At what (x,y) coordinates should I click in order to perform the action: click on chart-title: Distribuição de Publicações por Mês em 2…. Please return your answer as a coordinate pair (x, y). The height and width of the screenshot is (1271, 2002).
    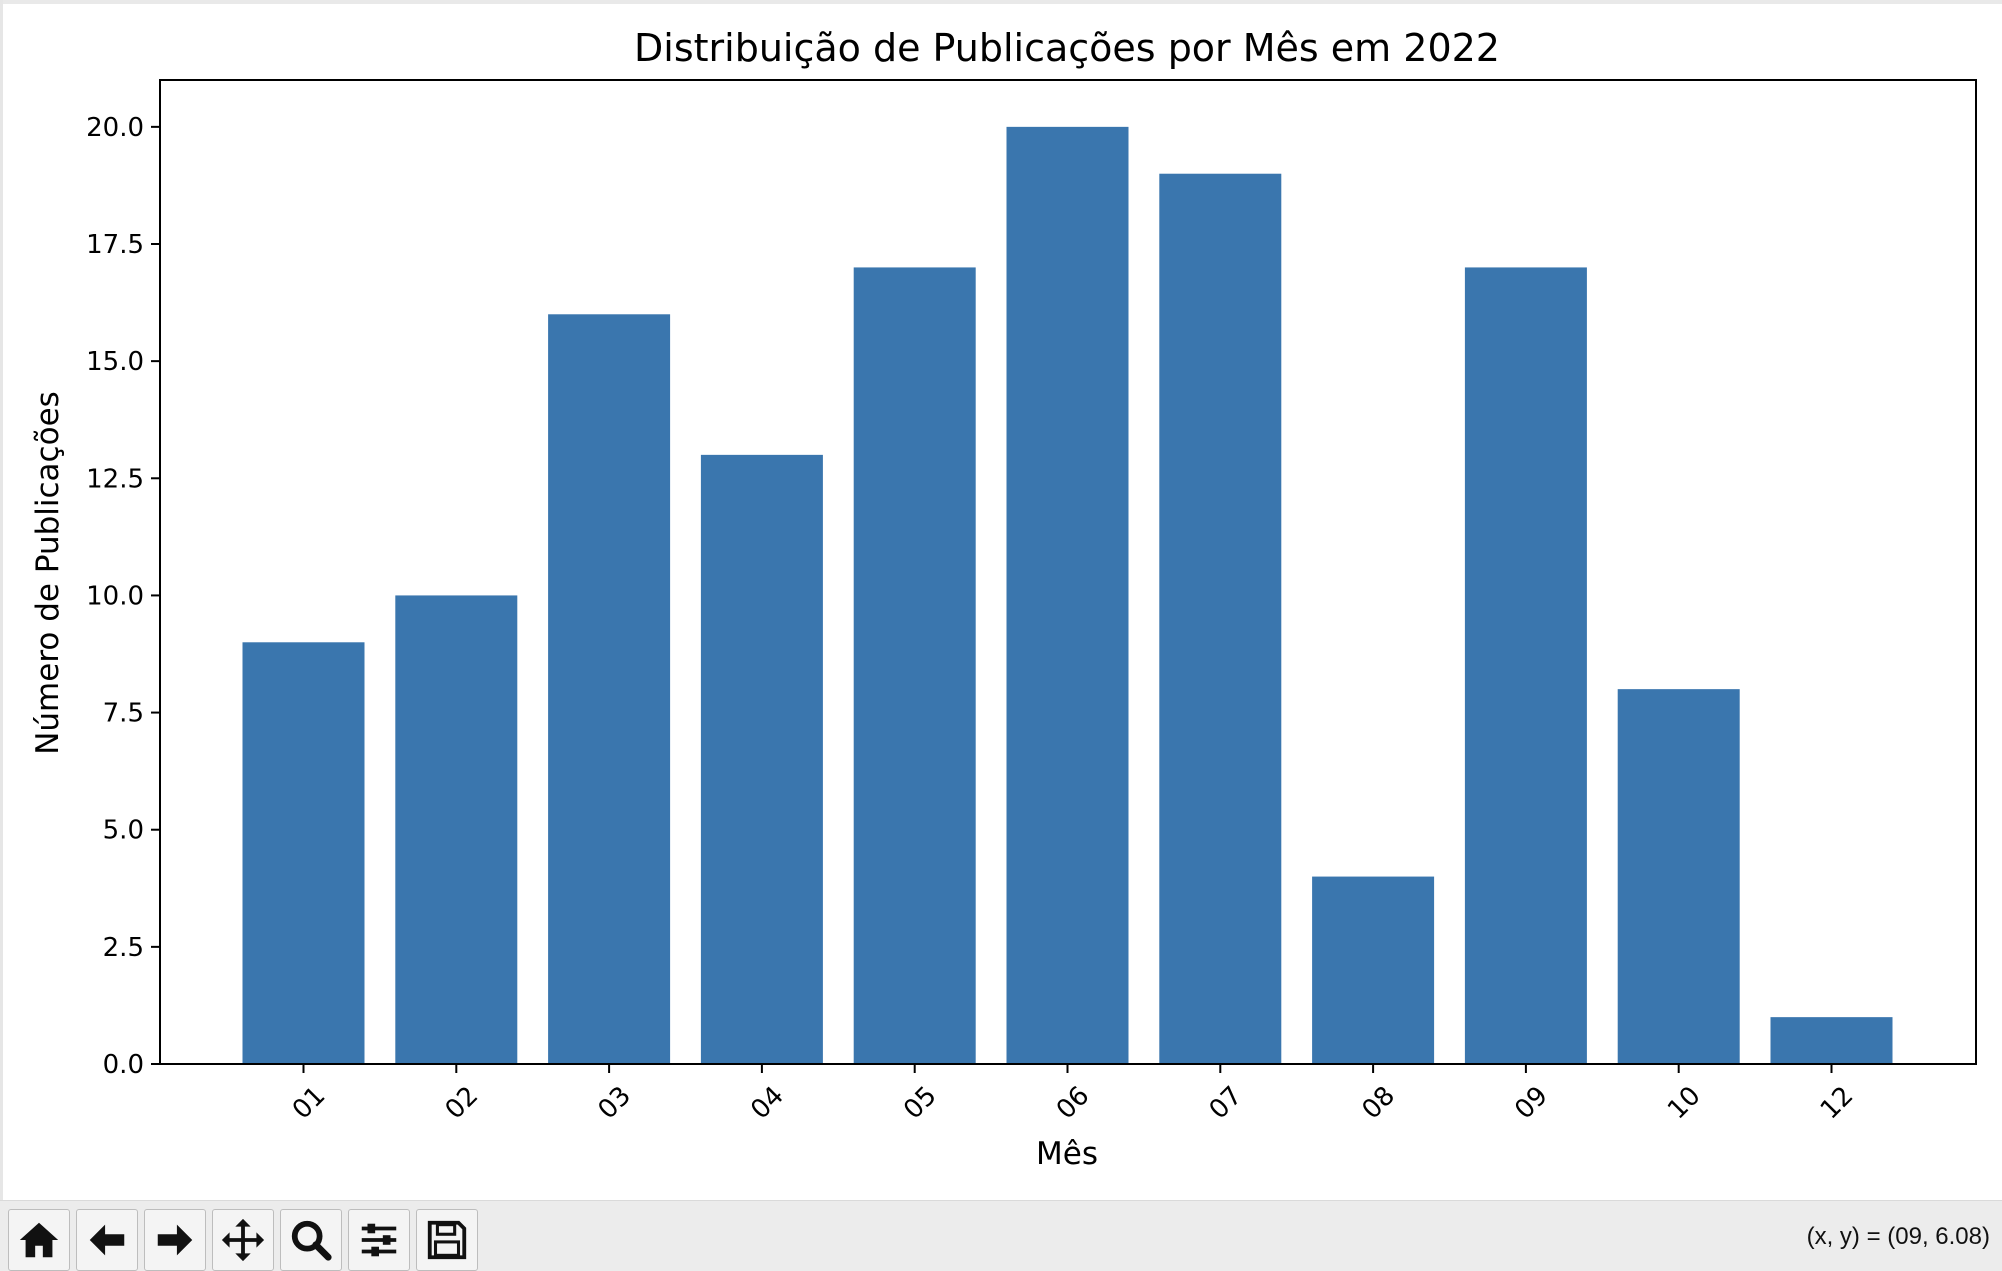
    Looking at the image, I should click on (1067, 48).